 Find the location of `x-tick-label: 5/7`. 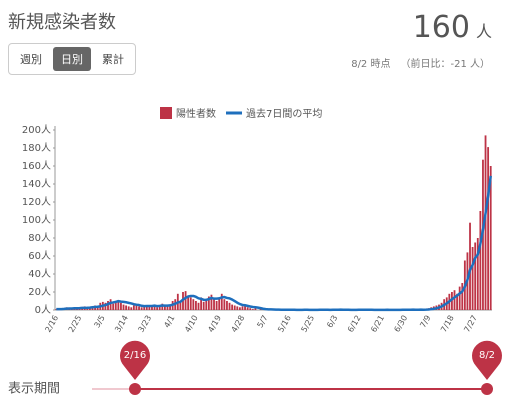

x-tick-label: 5/7 is located at coordinates (262, 322).